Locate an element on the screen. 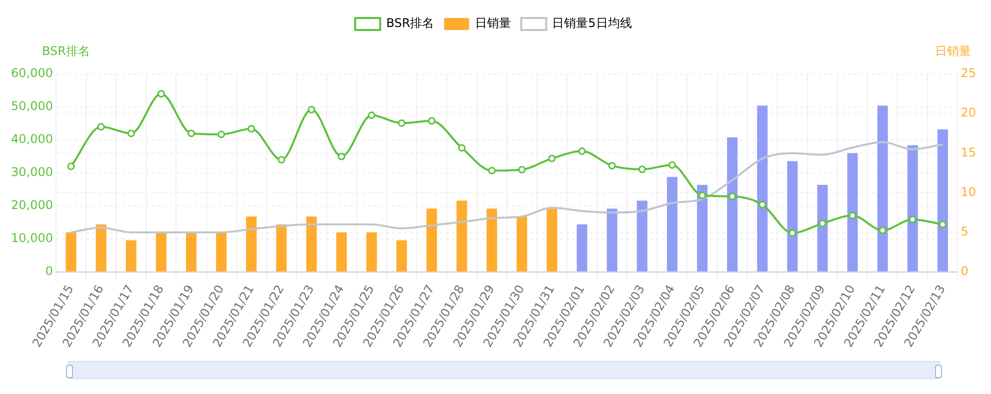 Image resolution: width=991 pixels, height=394 pixels. y-tick-label: 40,000 is located at coordinates (31, 139).